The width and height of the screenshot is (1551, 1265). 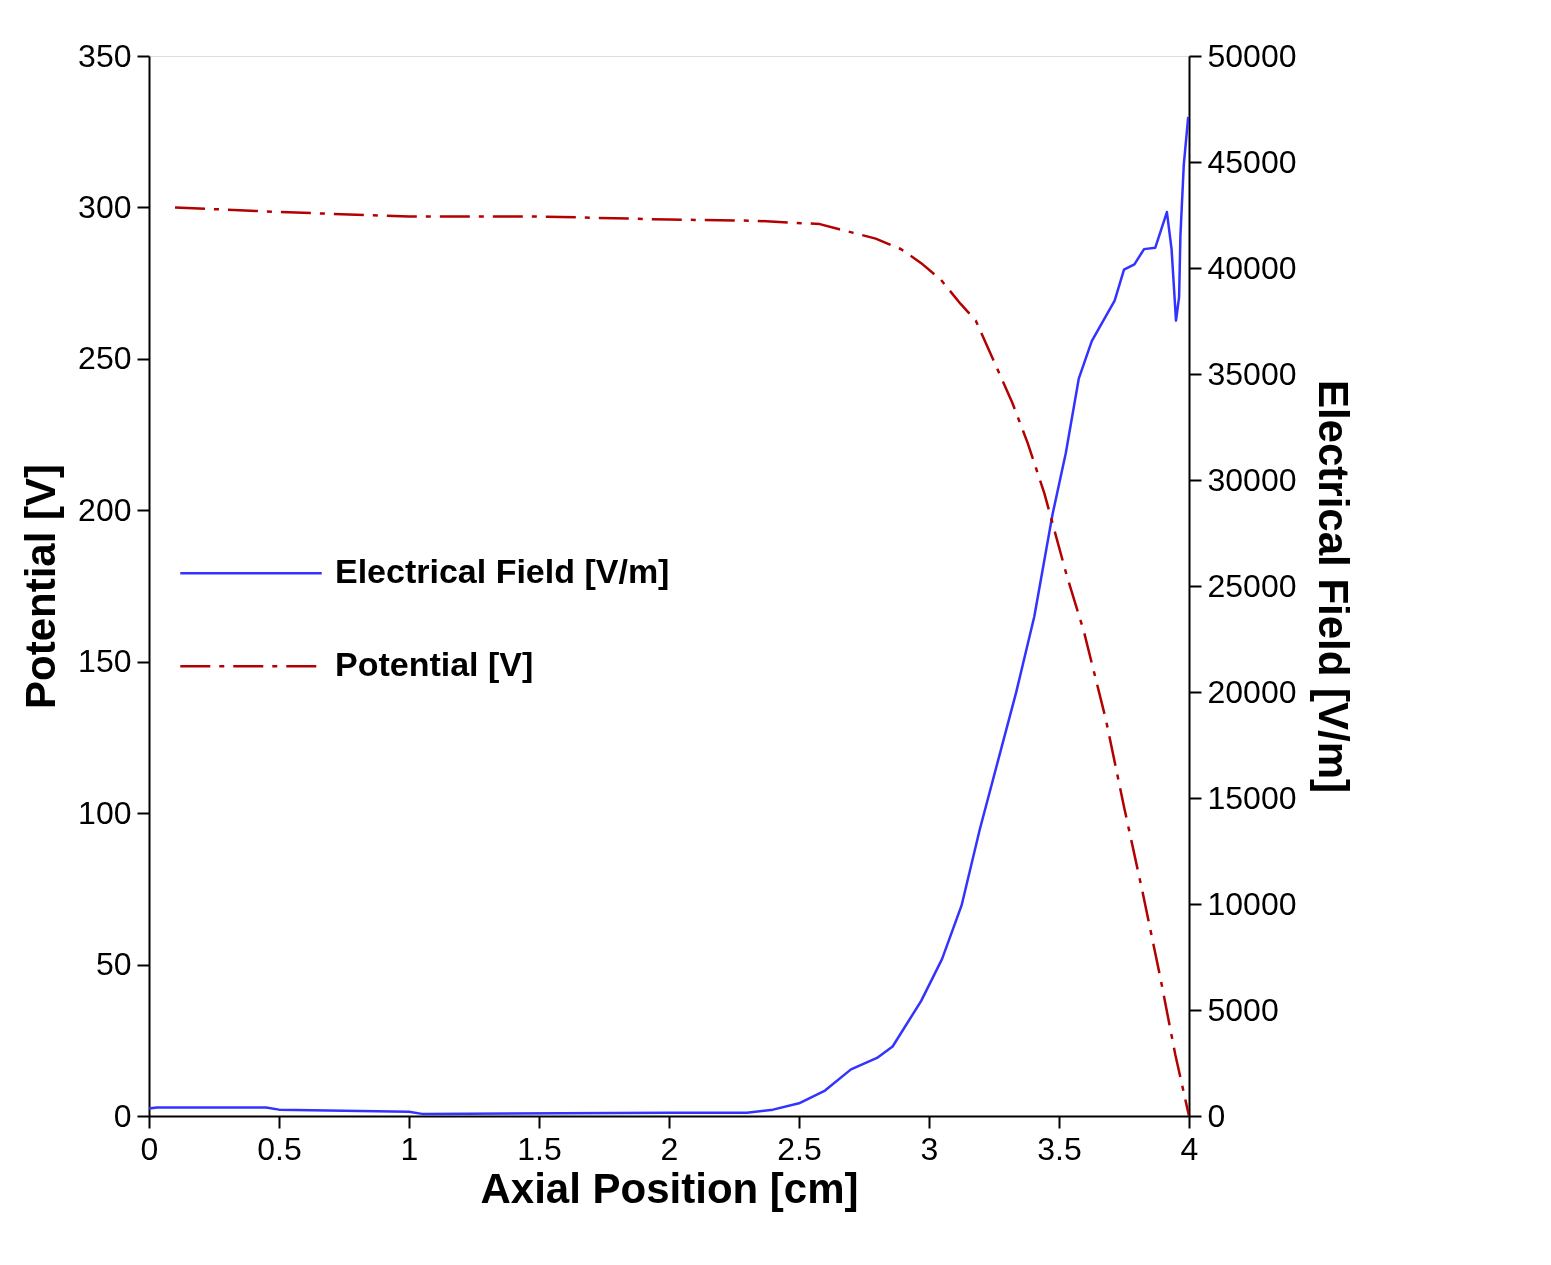 What do you see at coordinates (105, 812) in the screenshot?
I see `y-tick-label: 100` at bounding box center [105, 812].